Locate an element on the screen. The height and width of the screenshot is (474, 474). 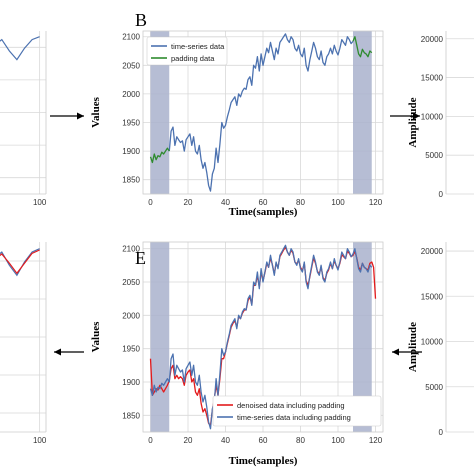
legend-box is located at coordinates (297, 411).